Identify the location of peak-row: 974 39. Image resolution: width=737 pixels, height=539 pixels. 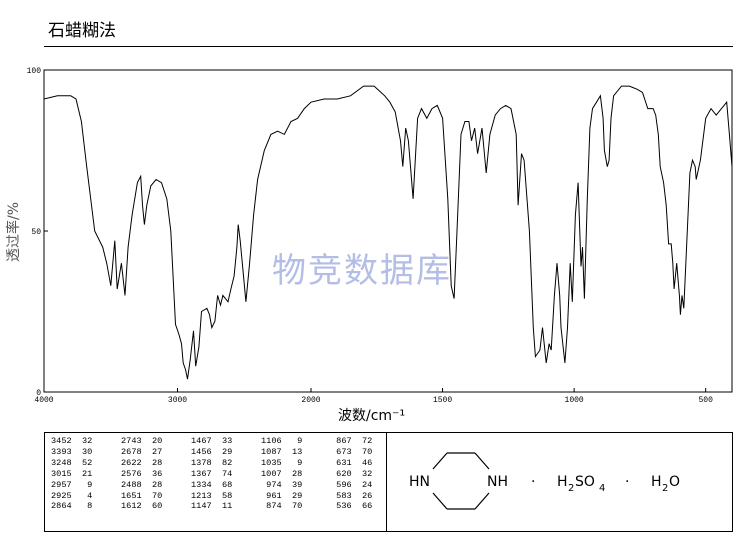
(281, 485).